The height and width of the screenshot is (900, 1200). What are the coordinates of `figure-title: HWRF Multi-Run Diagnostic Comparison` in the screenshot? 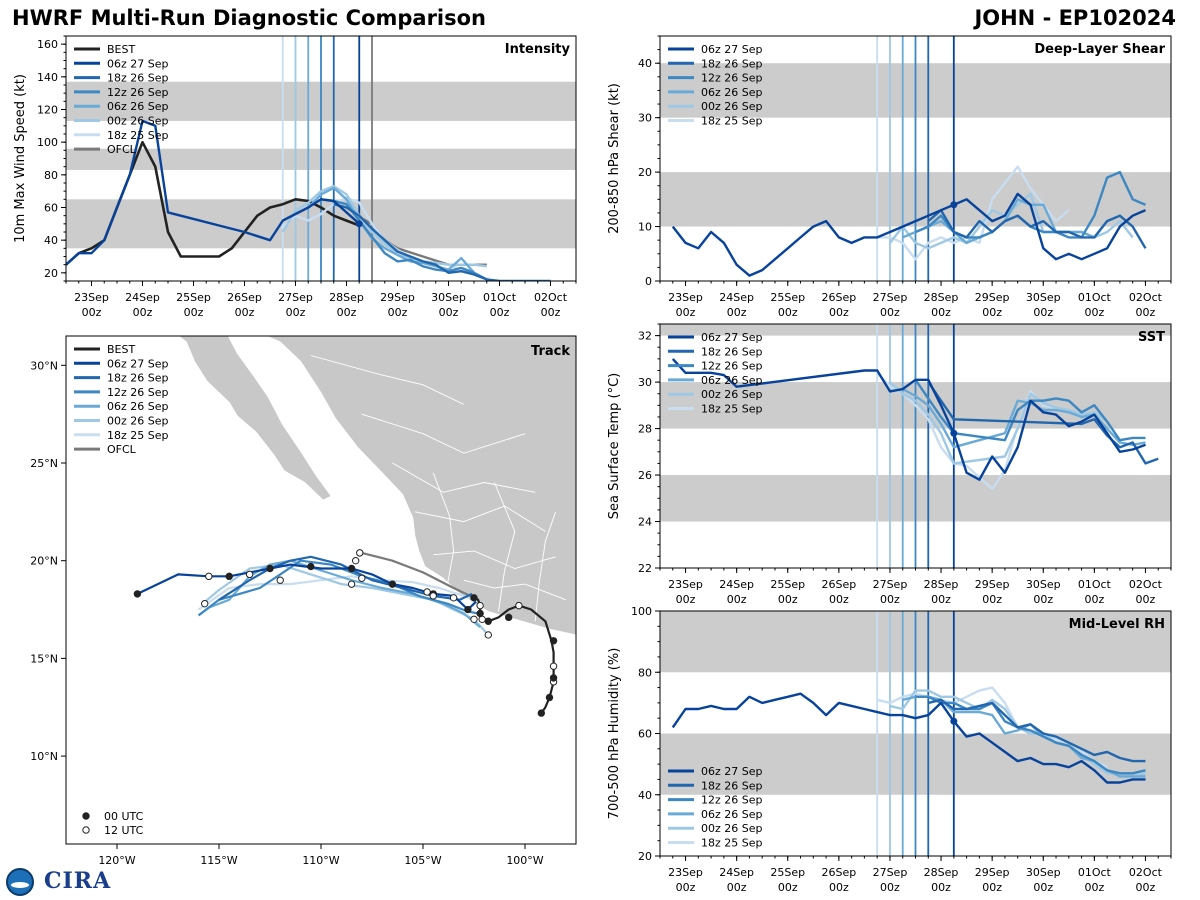 It's located at (249, 18).